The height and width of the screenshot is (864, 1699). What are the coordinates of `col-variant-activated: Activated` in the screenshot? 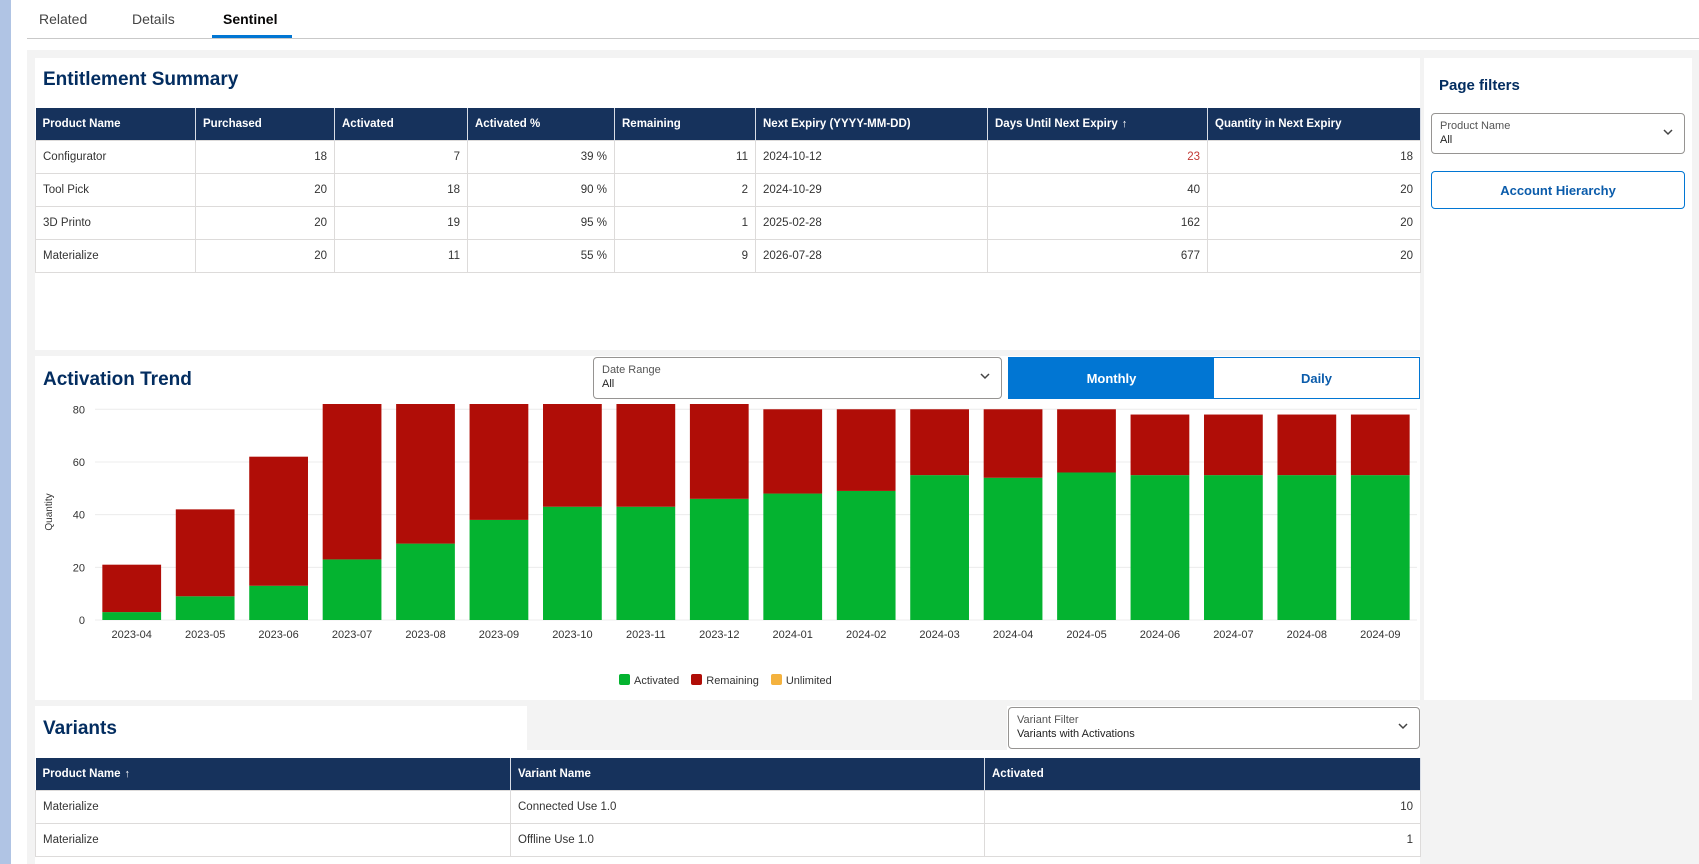 It's located at (1202, 774).